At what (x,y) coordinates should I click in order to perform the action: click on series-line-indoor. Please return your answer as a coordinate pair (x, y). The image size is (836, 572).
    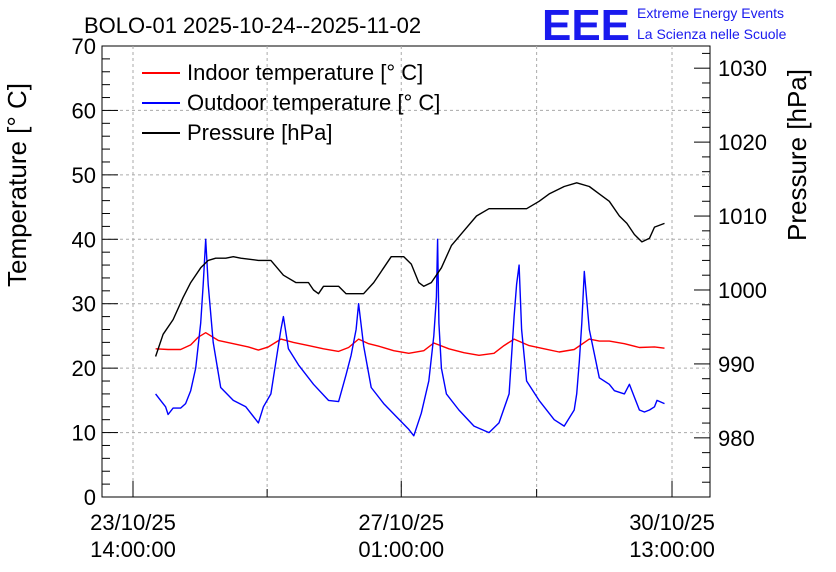
    Looking at the image, I should click on (410, 344).